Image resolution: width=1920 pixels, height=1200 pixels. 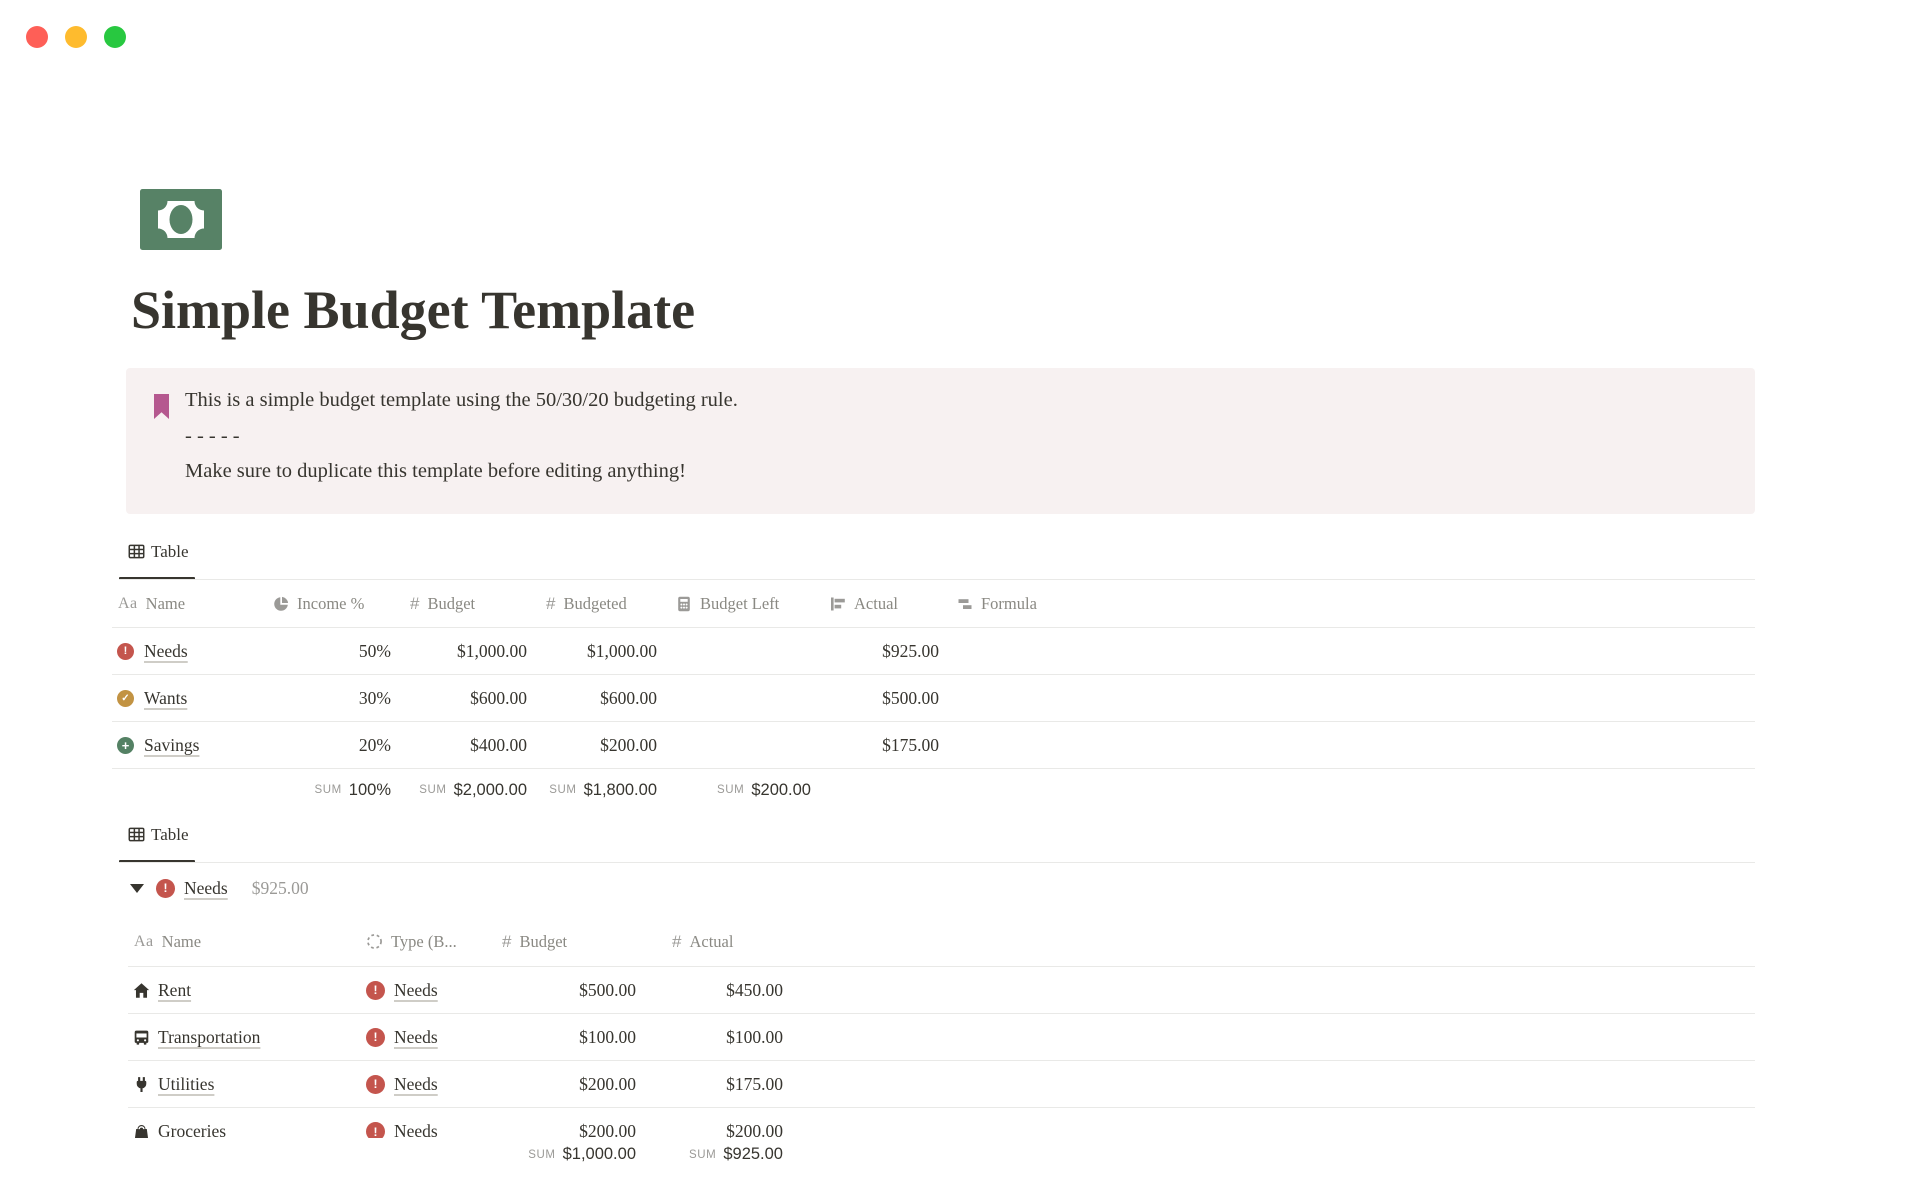 I want to click on plus-circle-icon: +, so click(x=125, y=745).